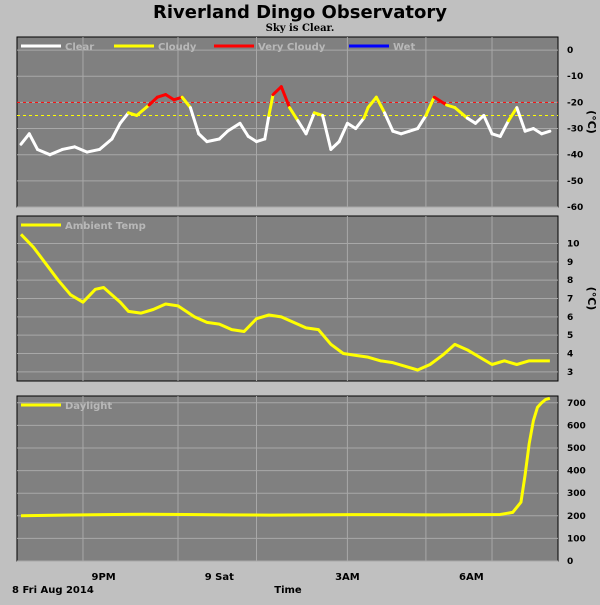 This screenshot has height=605, width=600. I want to click on y-tick-label: 500, so click(576, 449).